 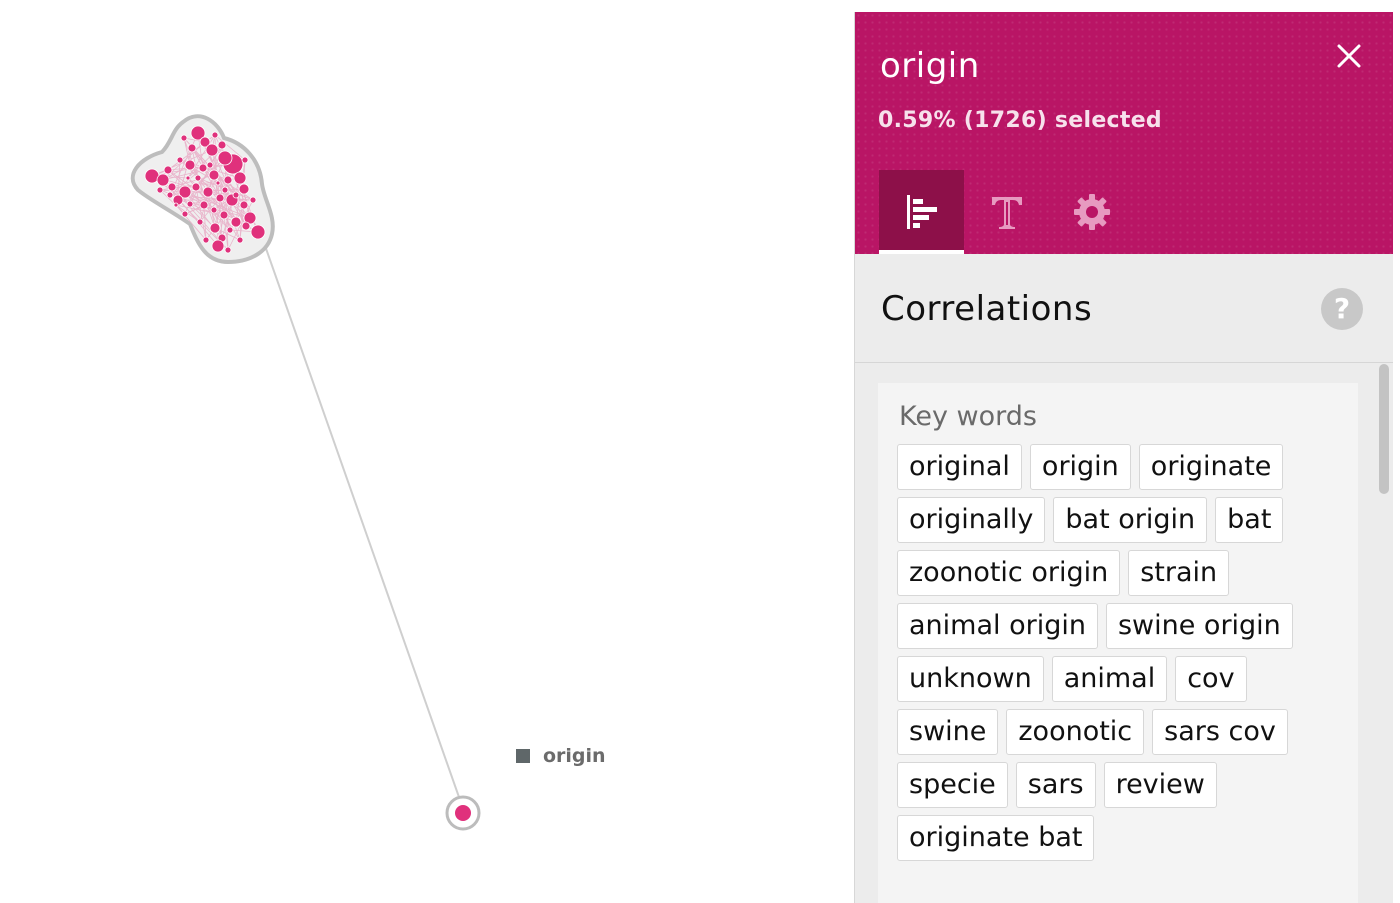 What do you see at coordinates (970, 679) in the screenshot?
I see `keyword-chip: unknown` at bounding box center [970, 679].